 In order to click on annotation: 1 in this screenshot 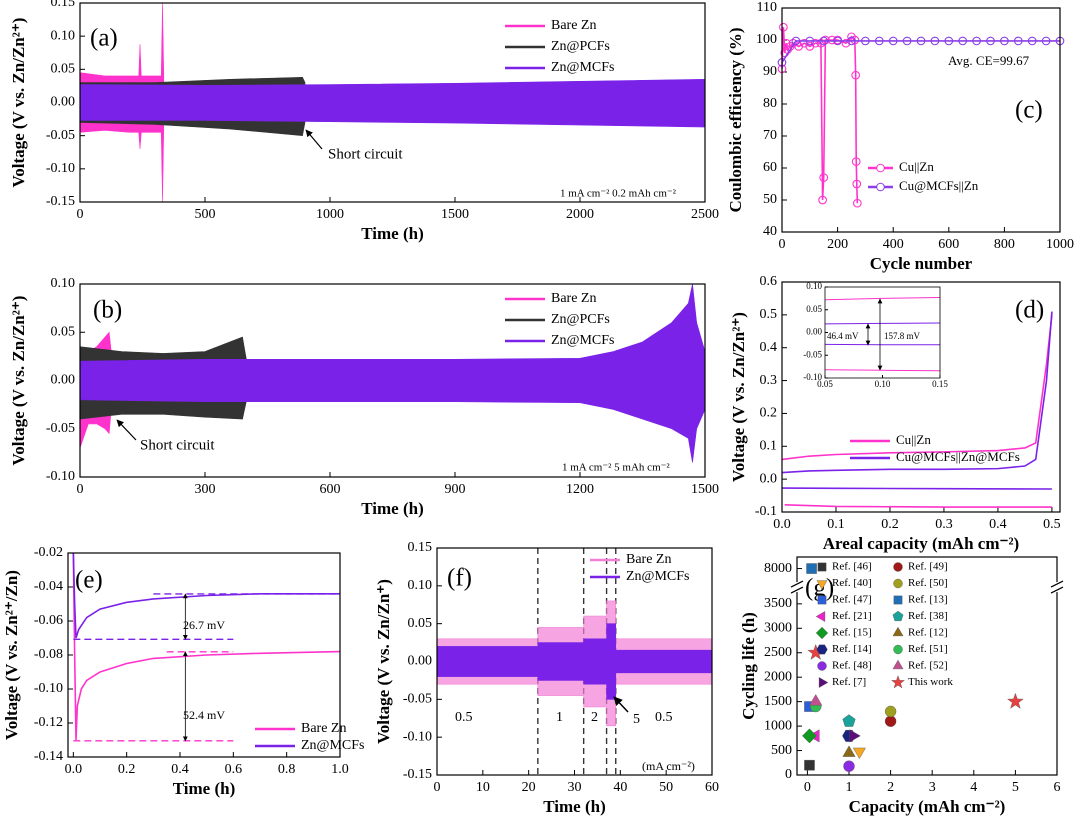, I will do `click(559, 717)`.